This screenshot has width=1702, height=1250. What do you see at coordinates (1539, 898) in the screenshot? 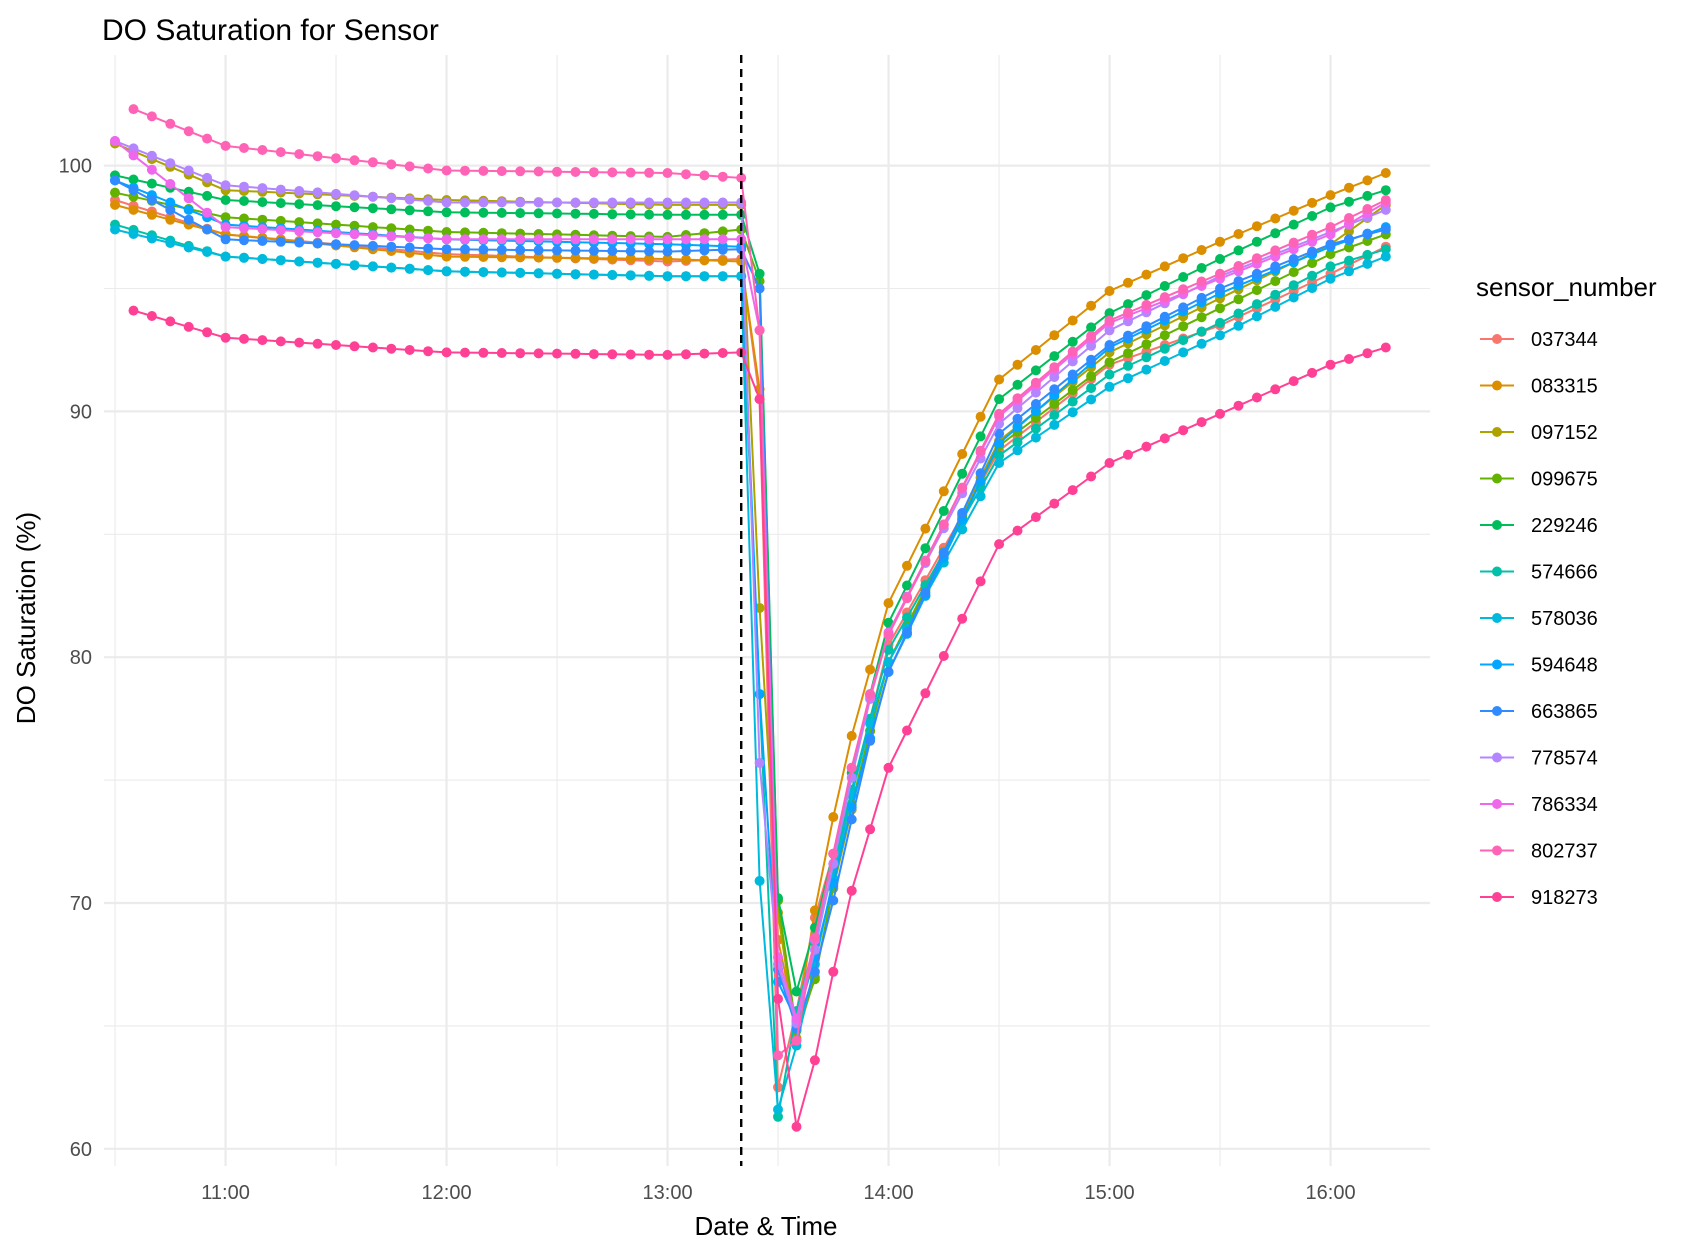
I see `legend-item: 918273` at bounding box center [1539, 898].